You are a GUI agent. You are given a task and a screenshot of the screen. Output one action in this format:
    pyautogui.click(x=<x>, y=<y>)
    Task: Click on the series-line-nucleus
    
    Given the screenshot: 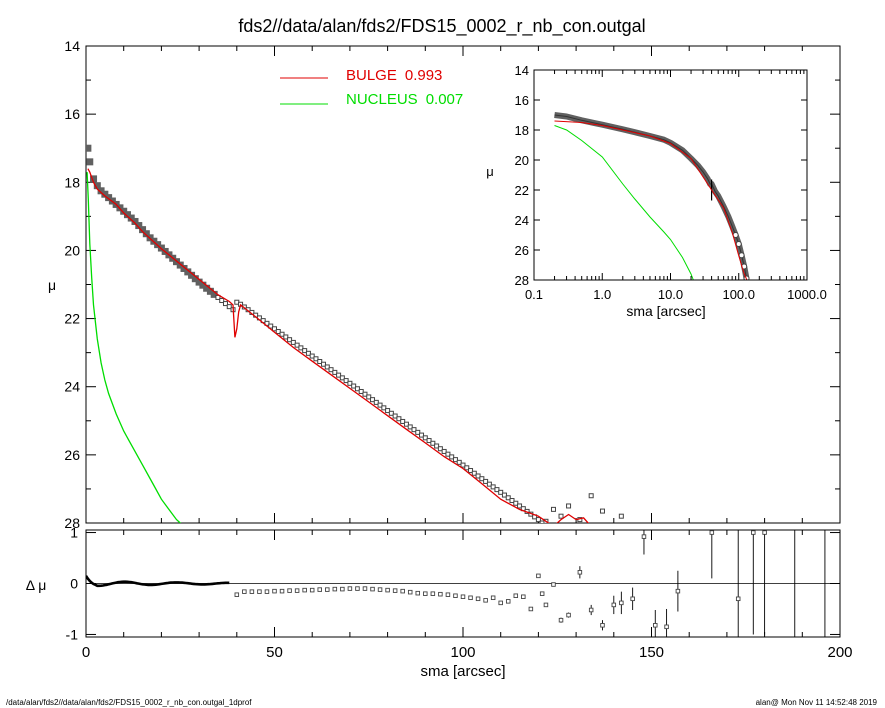 What is the action you would take?
    pyautogui.click(x=134, y=347)
    